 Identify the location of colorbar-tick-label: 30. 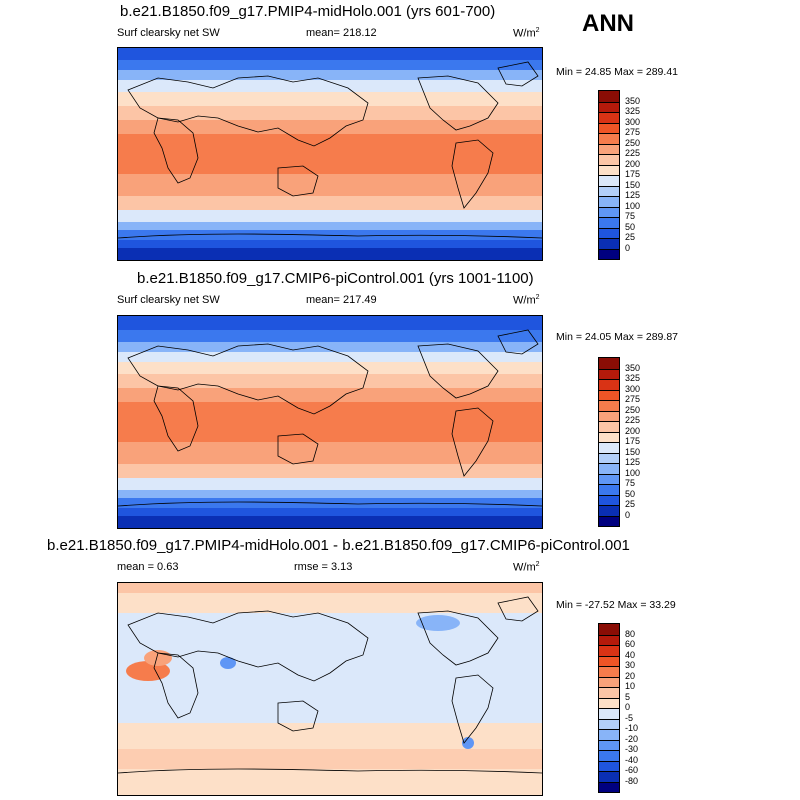
(630, 665).